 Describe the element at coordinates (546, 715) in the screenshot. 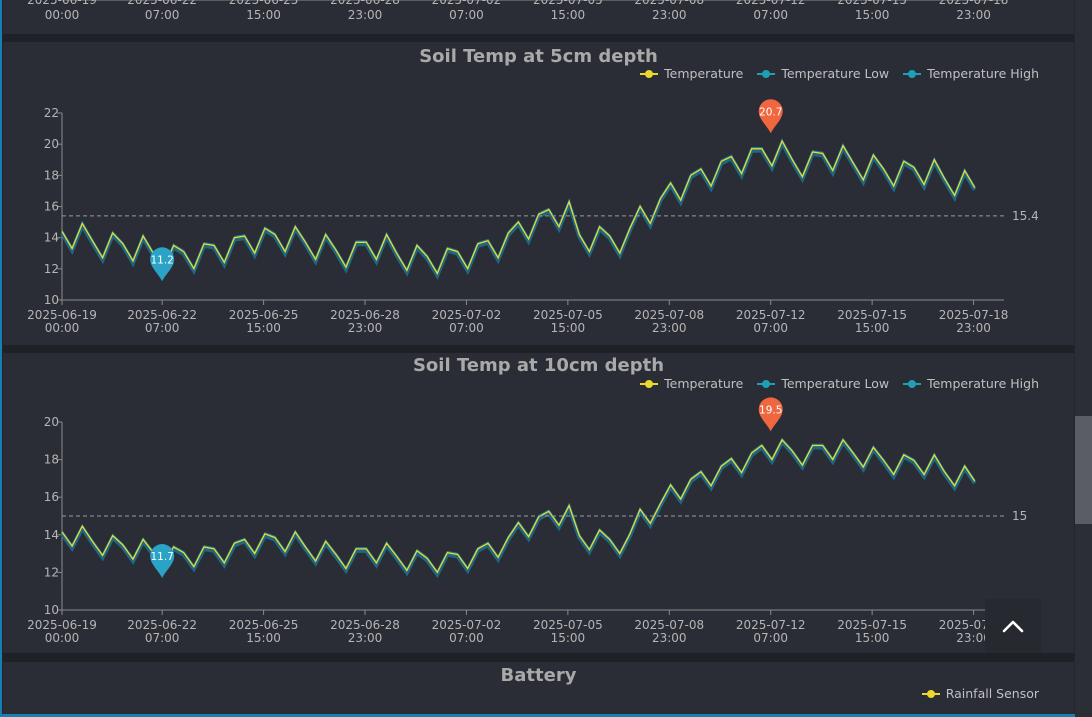

I see `window-frame-bottom` at that location.